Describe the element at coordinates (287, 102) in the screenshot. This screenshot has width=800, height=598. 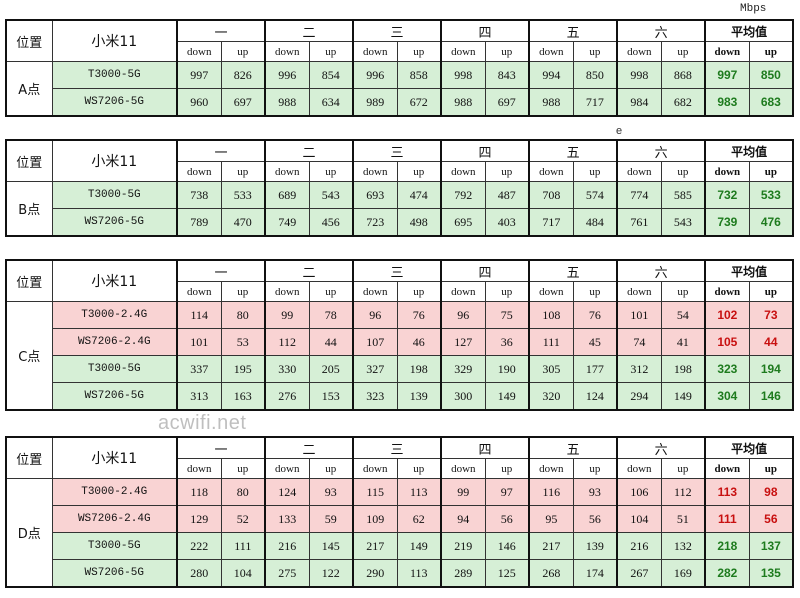
I see `down-value: 988` at that location.